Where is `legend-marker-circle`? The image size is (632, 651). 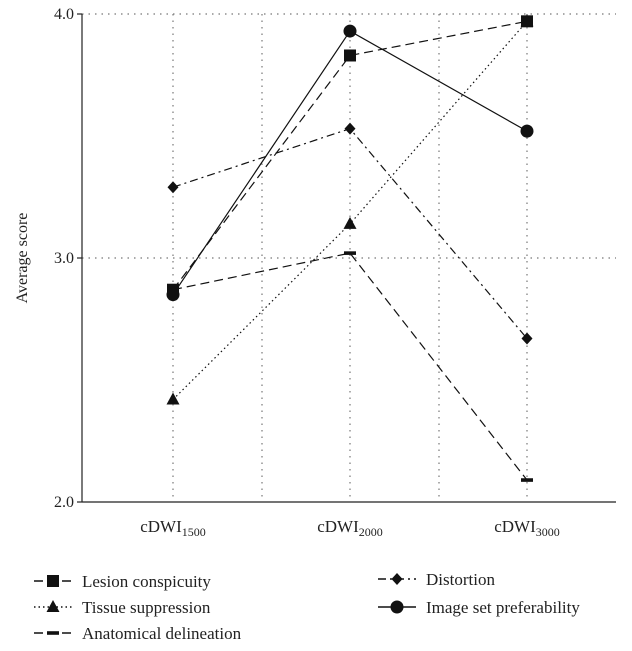
legend-marker-circle is located at coordinates (397, 607).